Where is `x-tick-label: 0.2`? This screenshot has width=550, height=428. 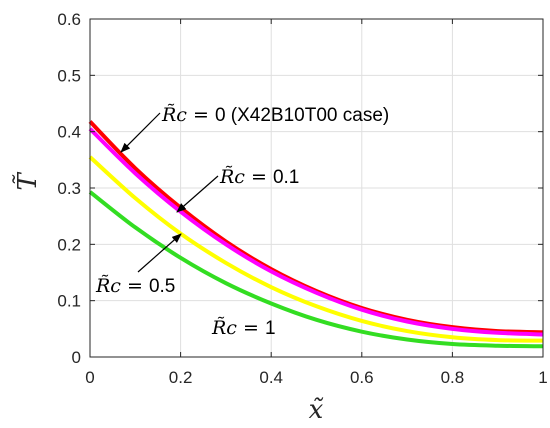
x-tick-label: 0.2 is located at coordinates (181, 377).